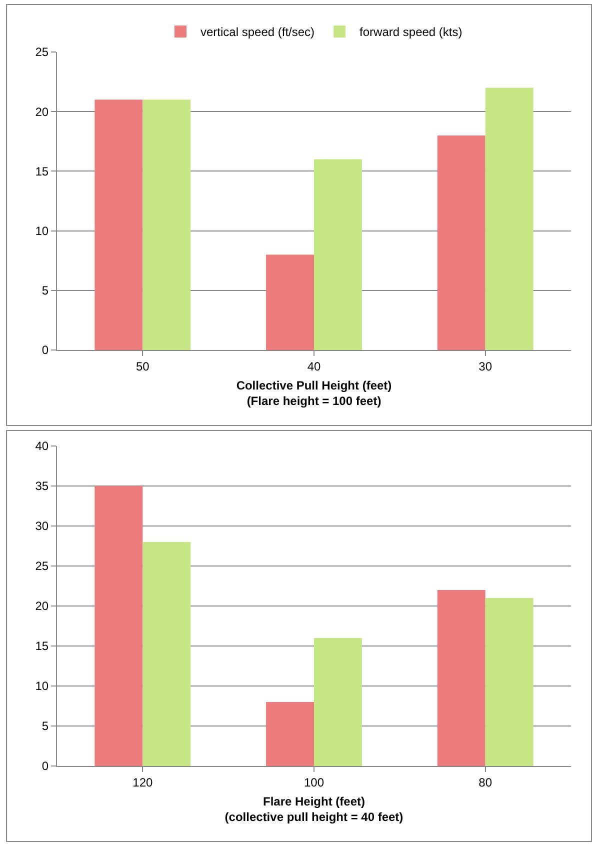  What do you see at coordinates (42, 446) in the screenshot?
I see `y-tick-label: 40` at bounding box center [42, 446].